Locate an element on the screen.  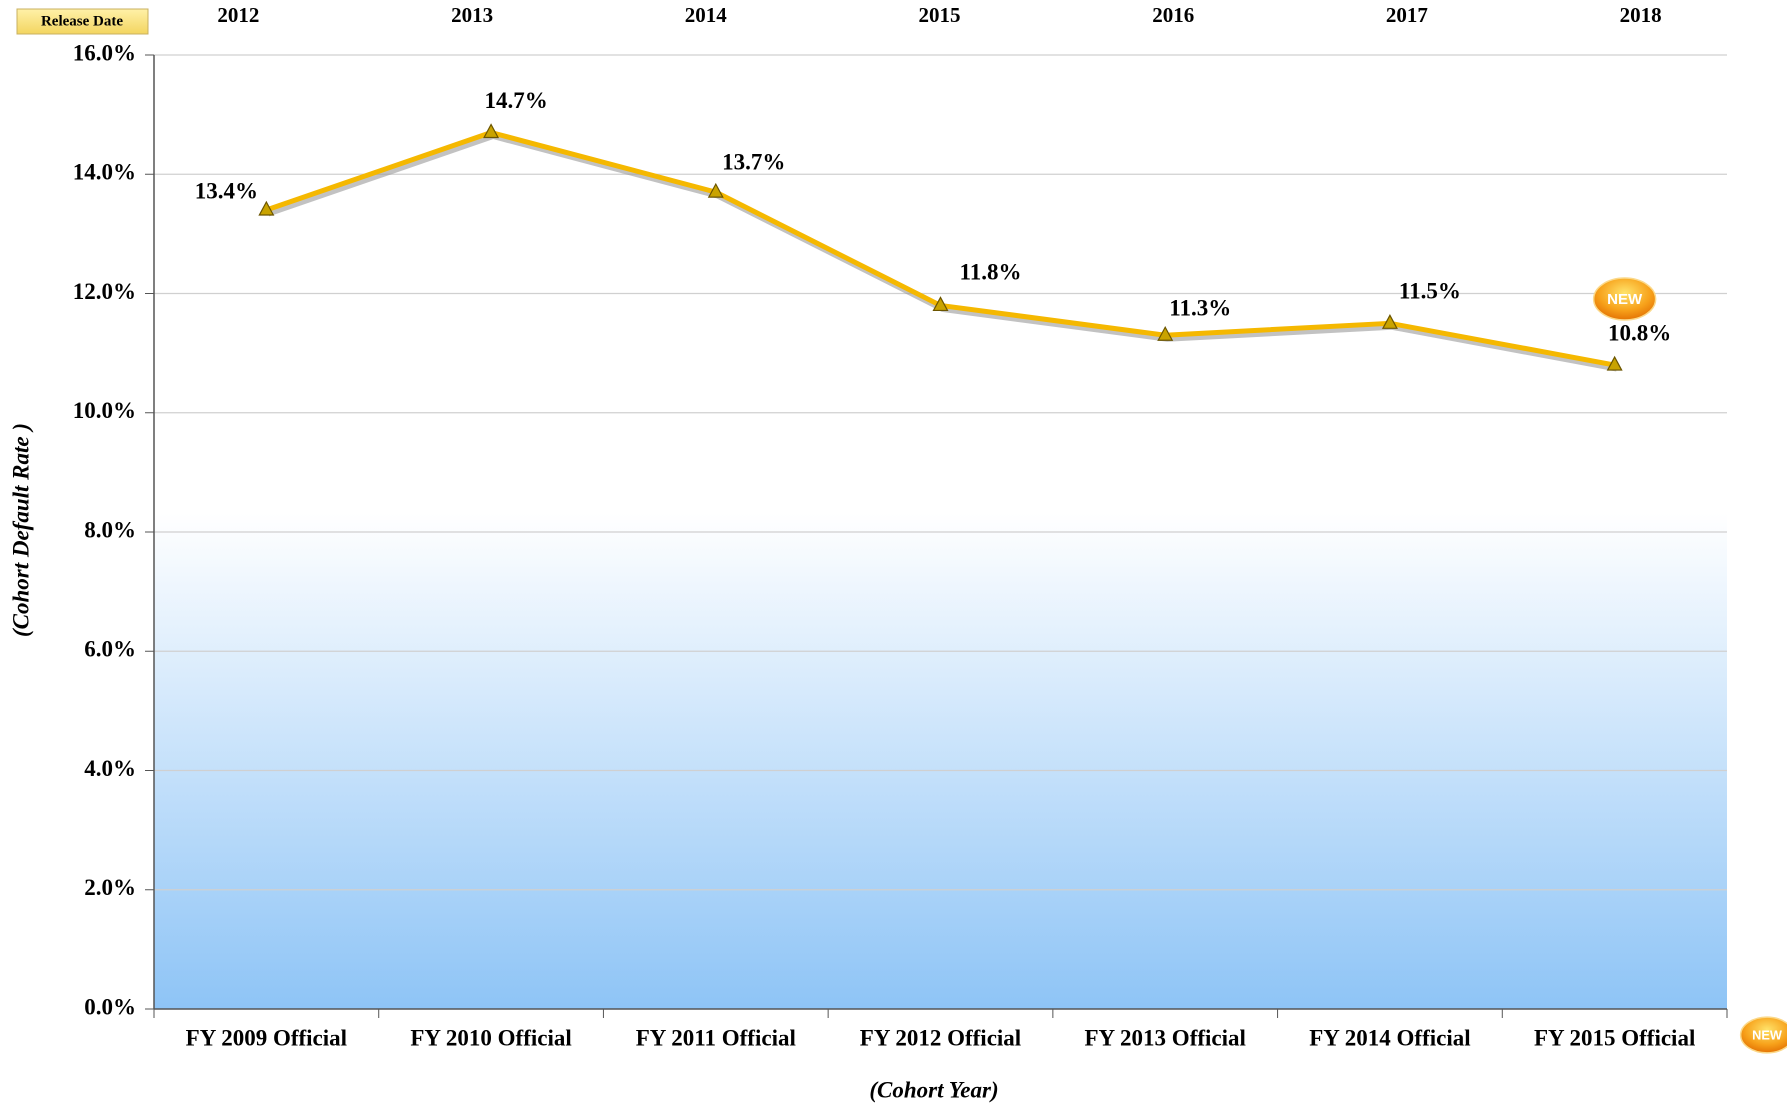
data-label: 13.4% is located at coordinates (226, 190).